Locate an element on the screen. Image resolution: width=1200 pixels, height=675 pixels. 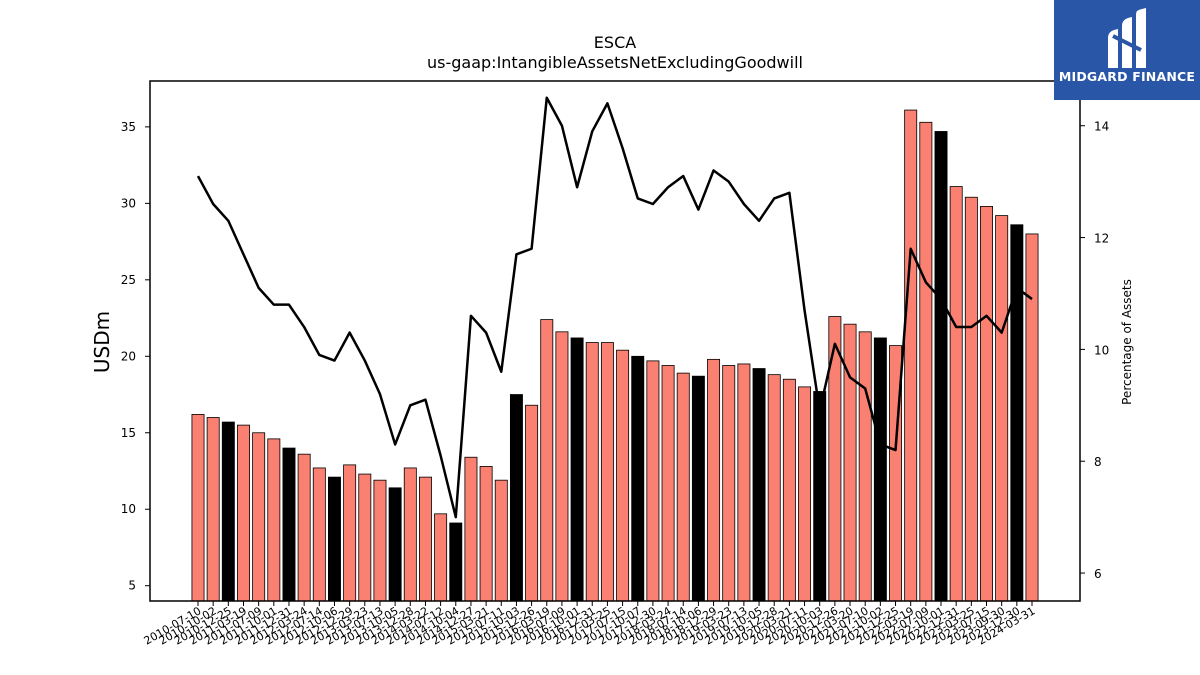
logo-text: MIDGARD FINANCE is located at coordinates (1127, 76).